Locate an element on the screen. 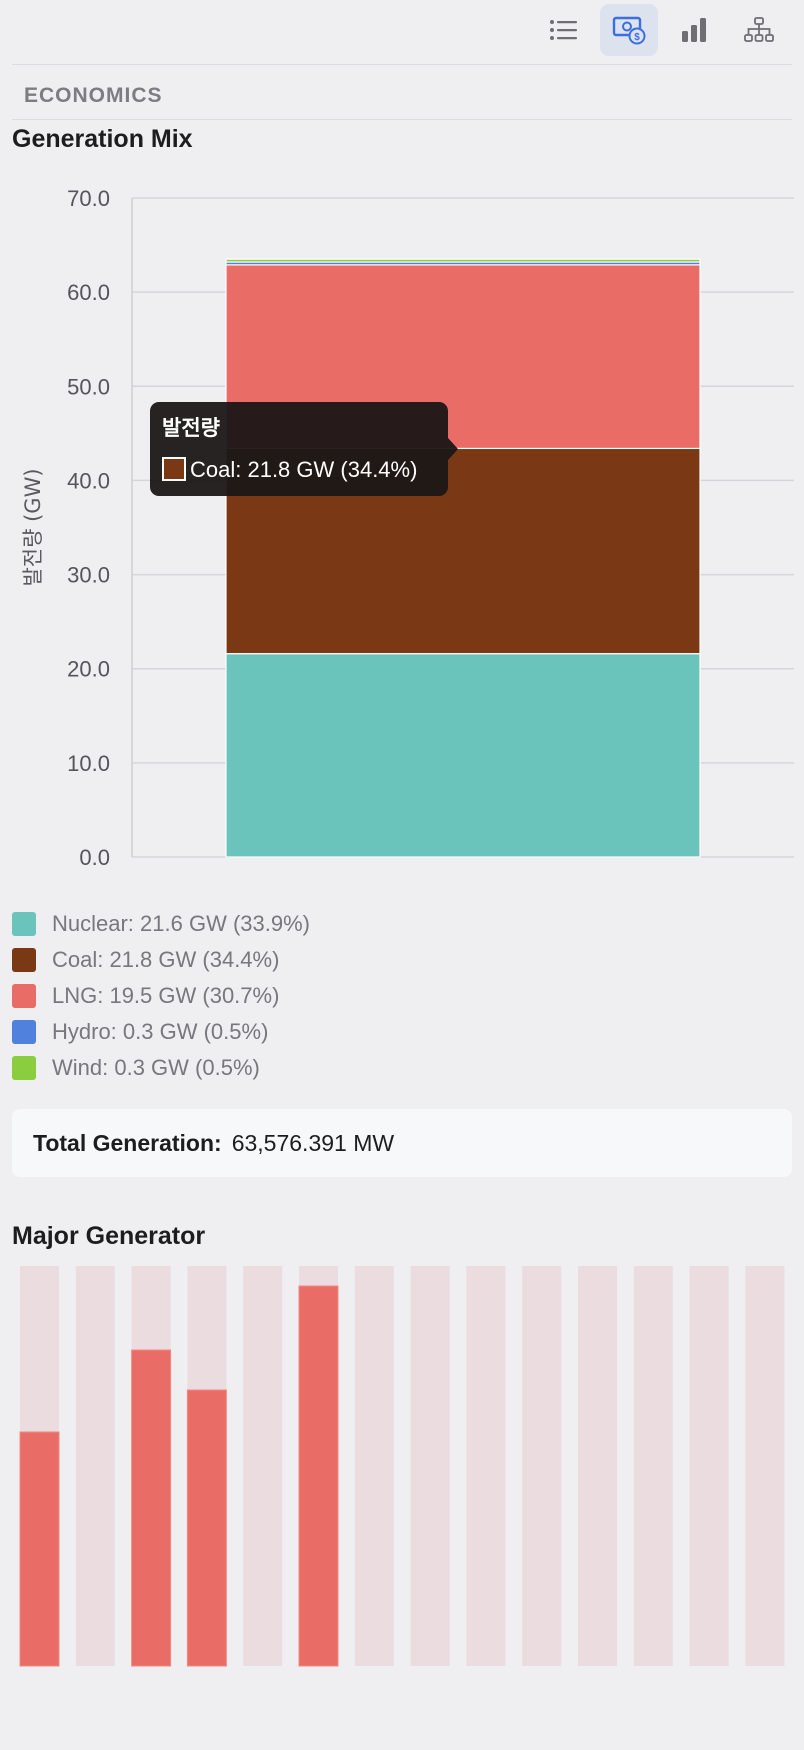 This screenshot has width=804, height=1750. y-tick-label: 60.0 is located at coordinates (88, 292).